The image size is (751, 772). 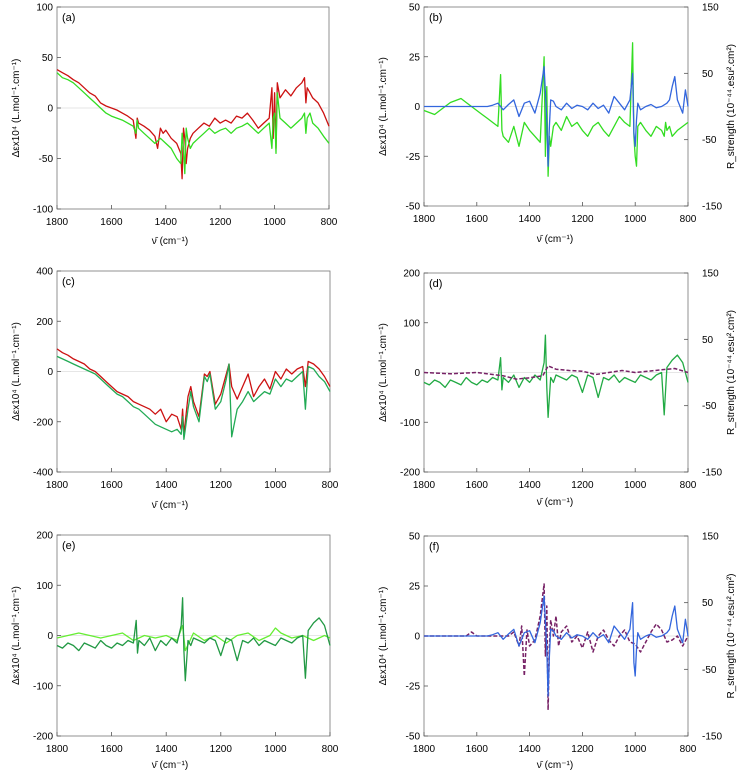 I want to click on panel-label: (e), so click(x=68, y=546).